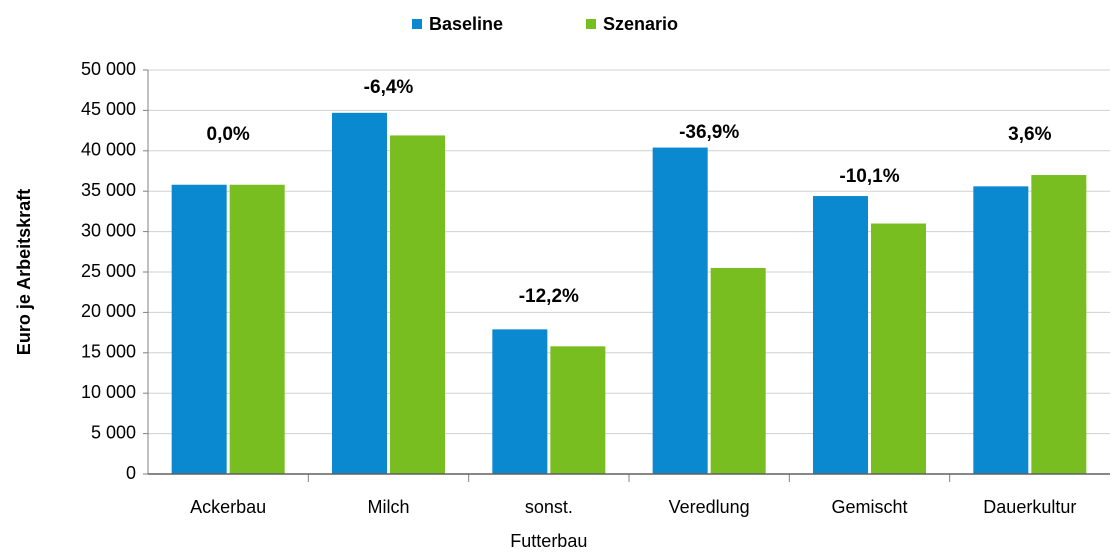 Image resolution: width=1118 pixels, height=552 pixels. What do you see at coordinates (108, 311) in the screenshot?
I see `y-tick-label: 20 000` at bounding box center [108, 311].